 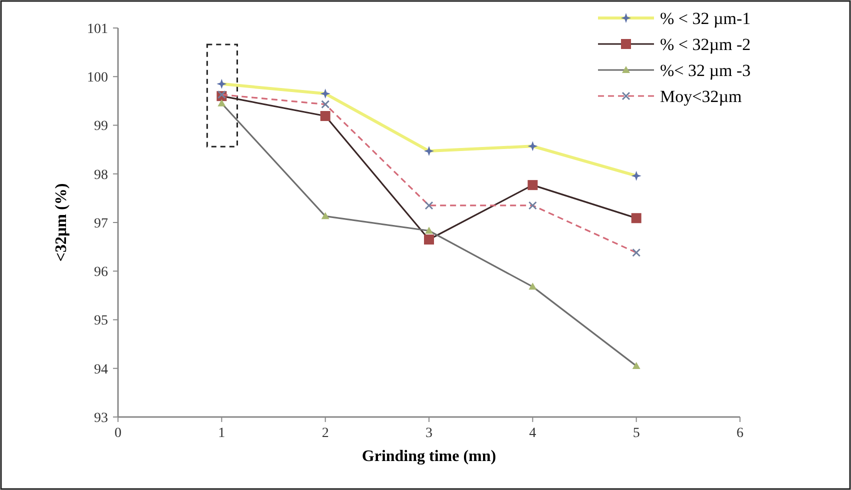 I want to click on y-tick-label: 99, so click(x=101, y=126).